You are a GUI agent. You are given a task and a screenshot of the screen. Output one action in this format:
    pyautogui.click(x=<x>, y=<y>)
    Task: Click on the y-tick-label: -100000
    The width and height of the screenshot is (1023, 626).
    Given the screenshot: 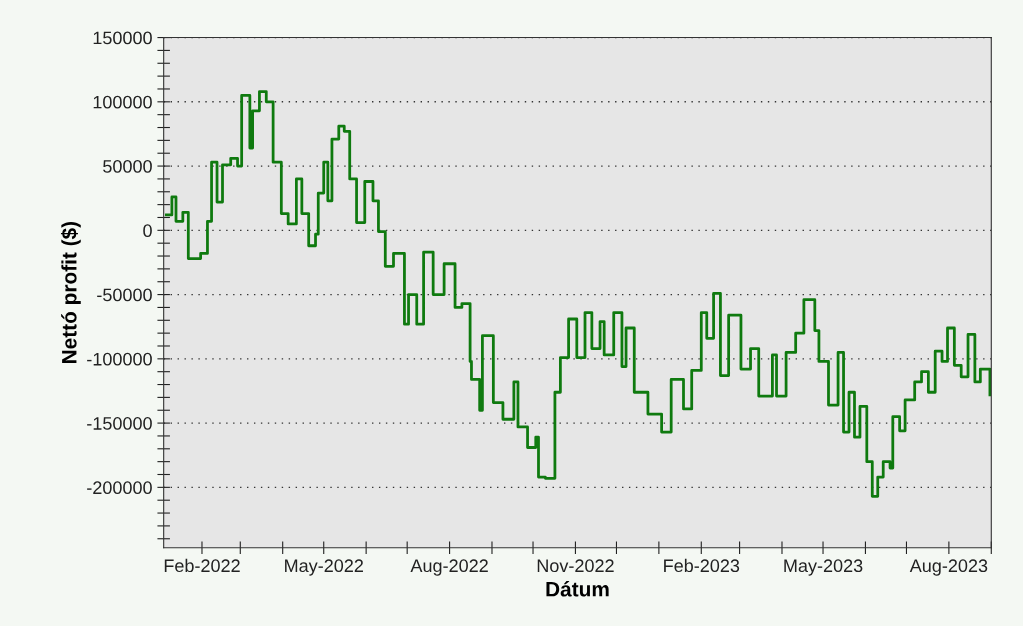 What is the action you would take?
    pyautogui.click(x=119, y=359)
    